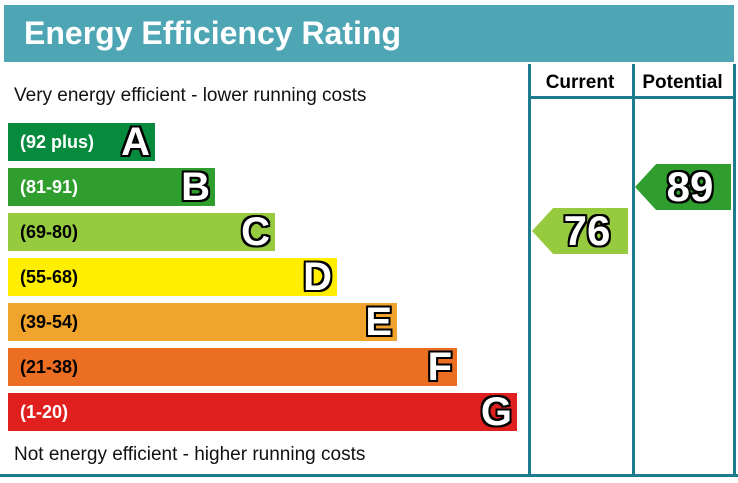 Image resolution: width=738 pixels, height=483 pixels. I want to click on band-letter: F, so click(439, 367).